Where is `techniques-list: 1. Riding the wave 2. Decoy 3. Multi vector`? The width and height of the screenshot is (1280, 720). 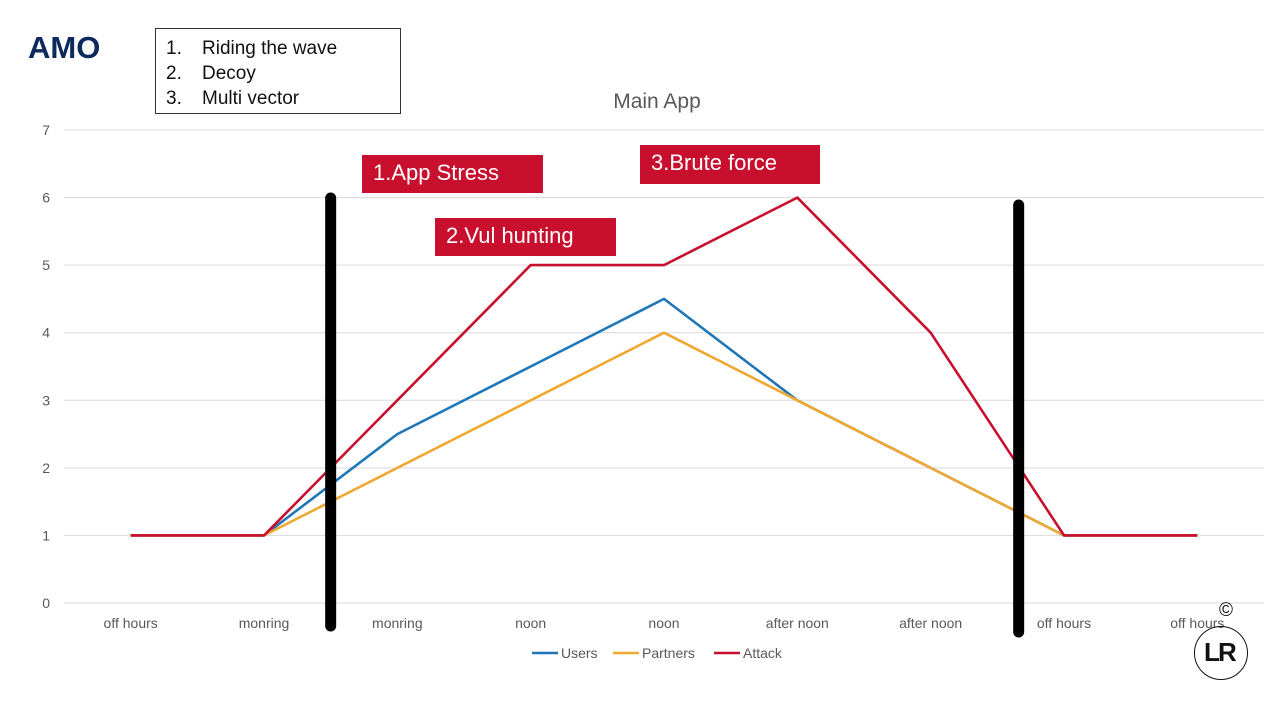 techniques-list: 1. Riding the wave 2. Decoy 3. Multi vector is located at coordinates (278, 71).